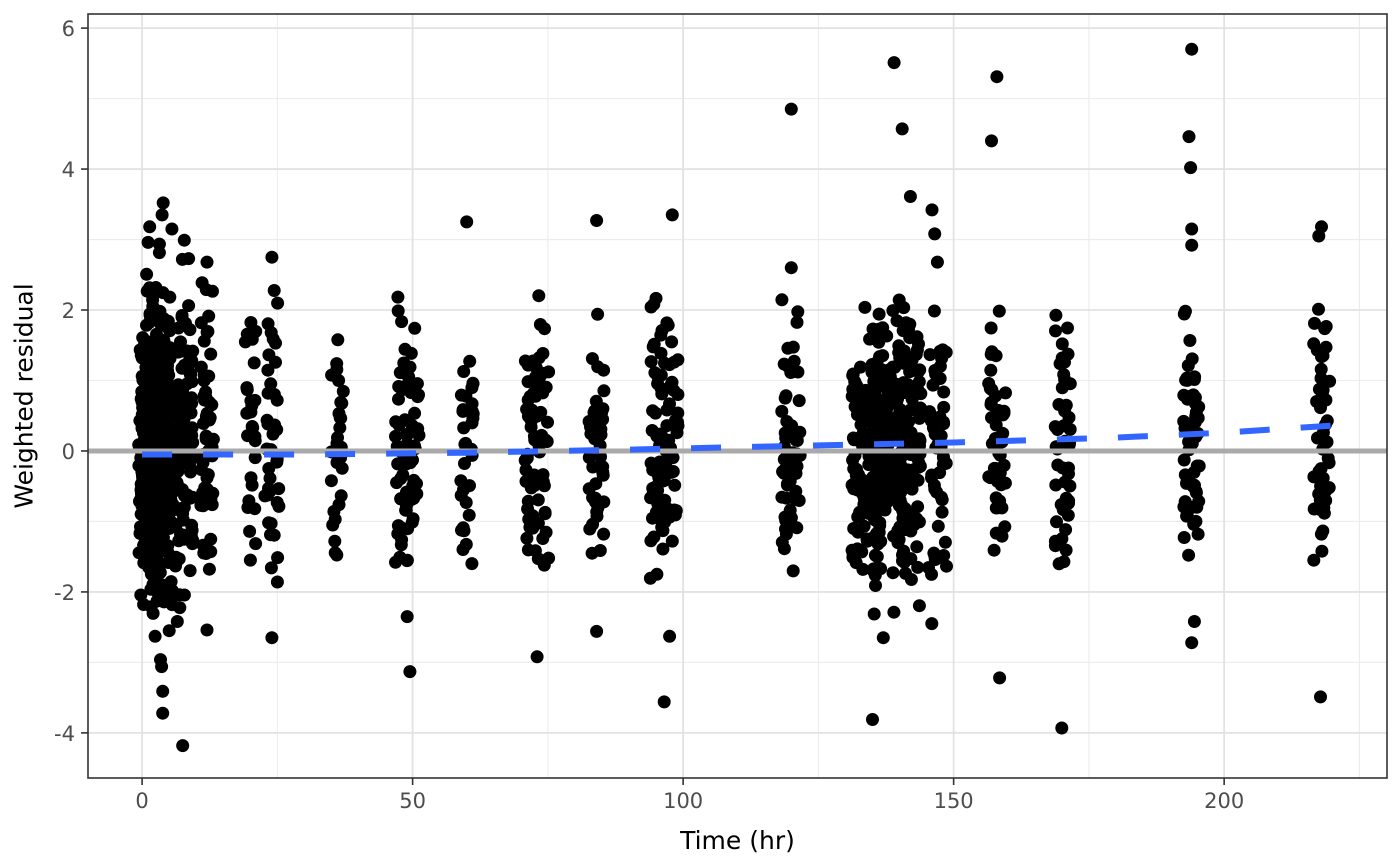 This screenshot has height=865, width=1400. What do you see at coordinates (68, 452) in the screenshot?
I see `y-tick-label: 0` at bounding box center [68, 452].